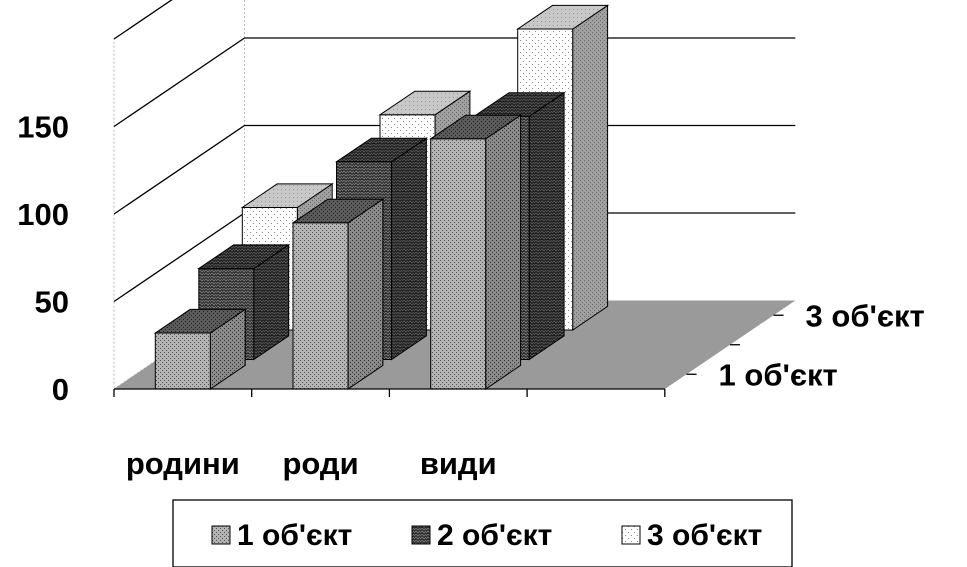  Describe the element at coordinates (294, 535) in the screenshot. I see `legend-label: 1 об'єкт` at that location.